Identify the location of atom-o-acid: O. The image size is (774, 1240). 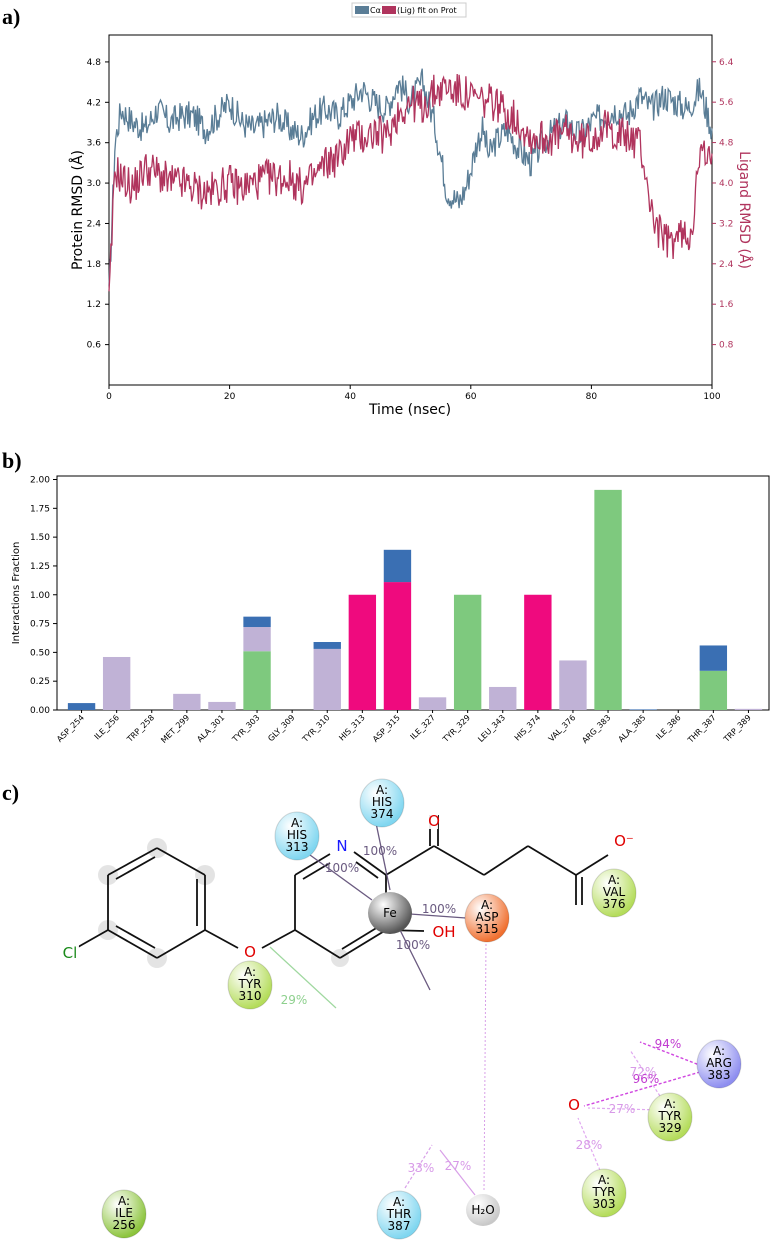
(574, 1105).